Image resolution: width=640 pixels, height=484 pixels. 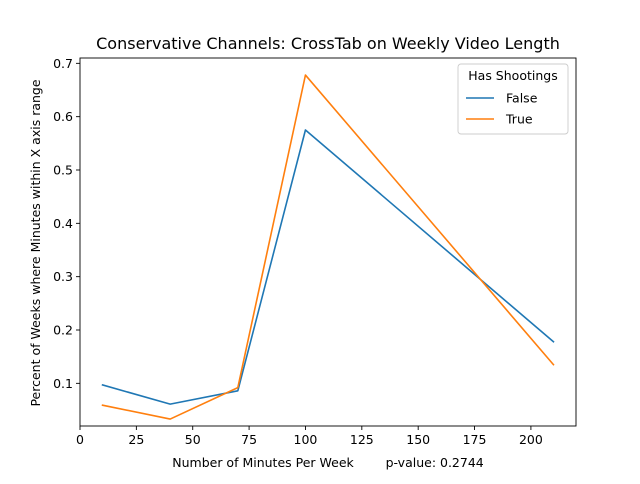 I want to click on legend: Has Shootings False True, so click(x=513, y=99).